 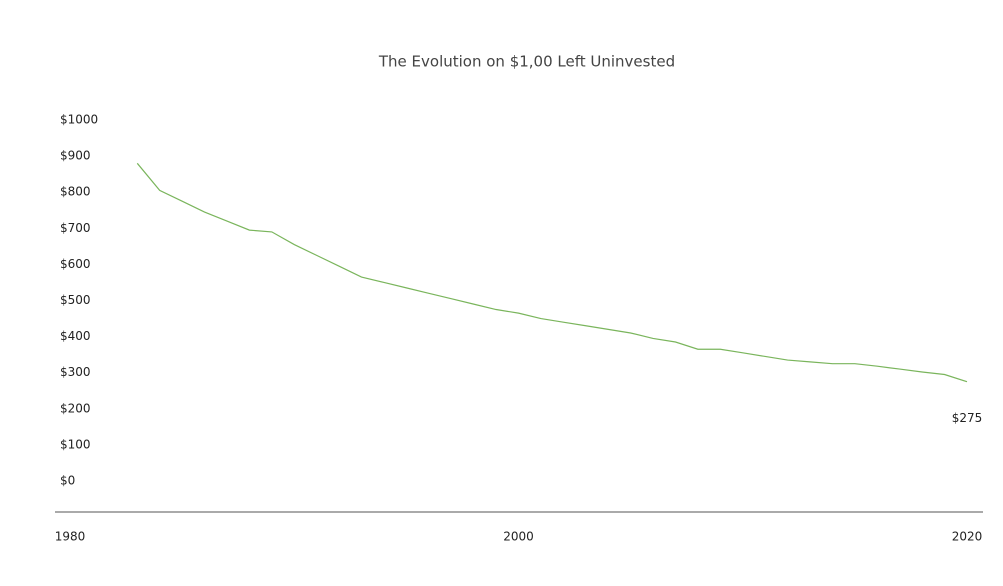 I want to click on y-tick-label: $500, so click(x=75, y=300).